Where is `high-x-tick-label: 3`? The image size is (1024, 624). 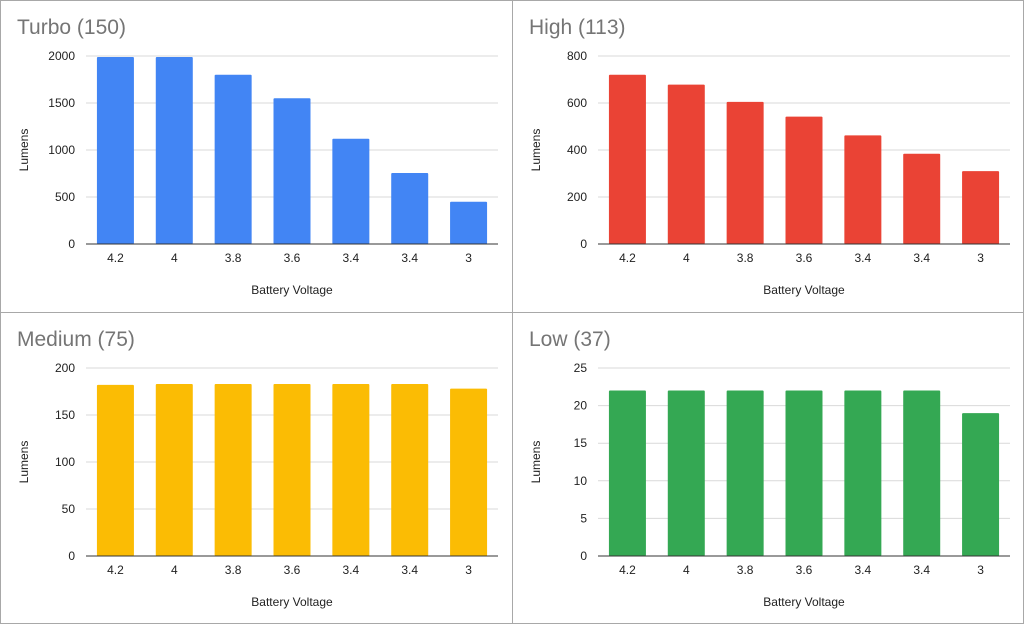
high-x-tick-label: 3 is located at coordinates (980, 258).